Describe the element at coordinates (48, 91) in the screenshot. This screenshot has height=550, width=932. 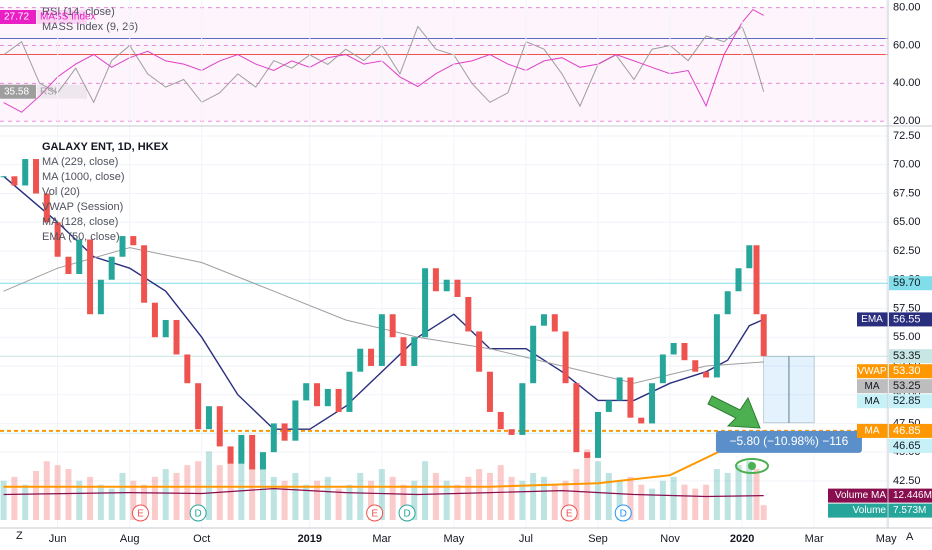
I see `name-badge-text: RSI` at that location.